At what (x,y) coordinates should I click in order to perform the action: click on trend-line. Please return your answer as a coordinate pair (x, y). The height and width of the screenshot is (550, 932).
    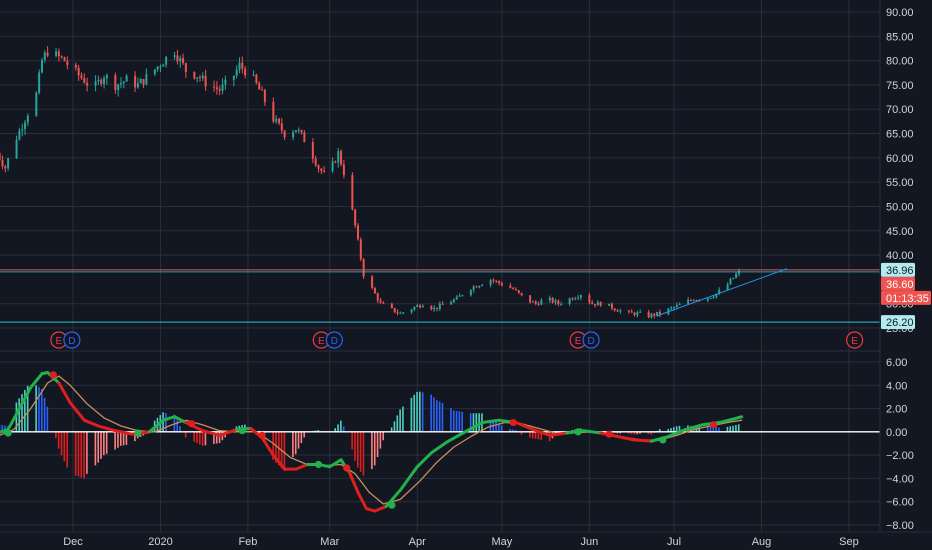
    Looking at the image, I should click on (722, 292).